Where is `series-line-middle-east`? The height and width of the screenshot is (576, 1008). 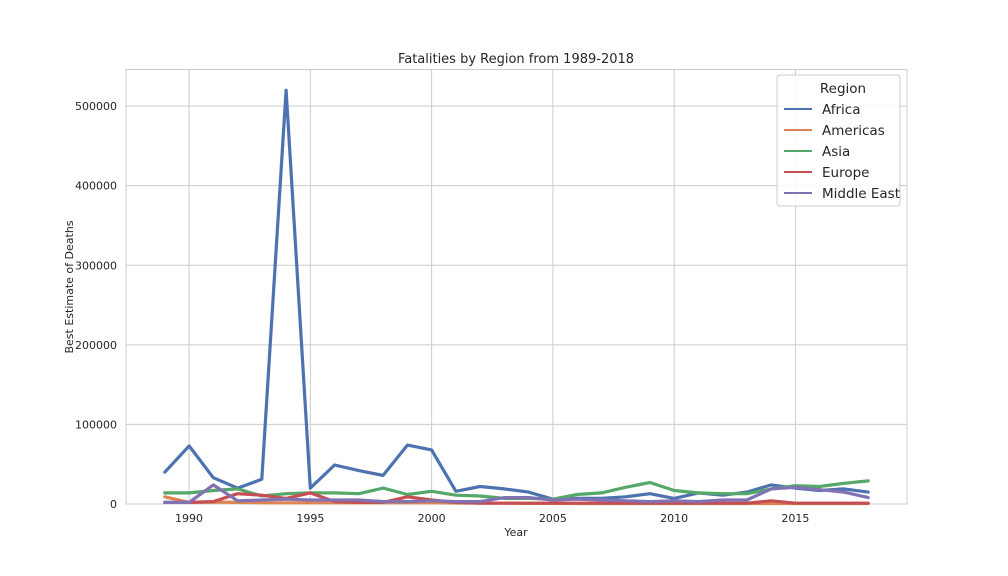 series-line-middle-east is located at coordinates (516, 493).